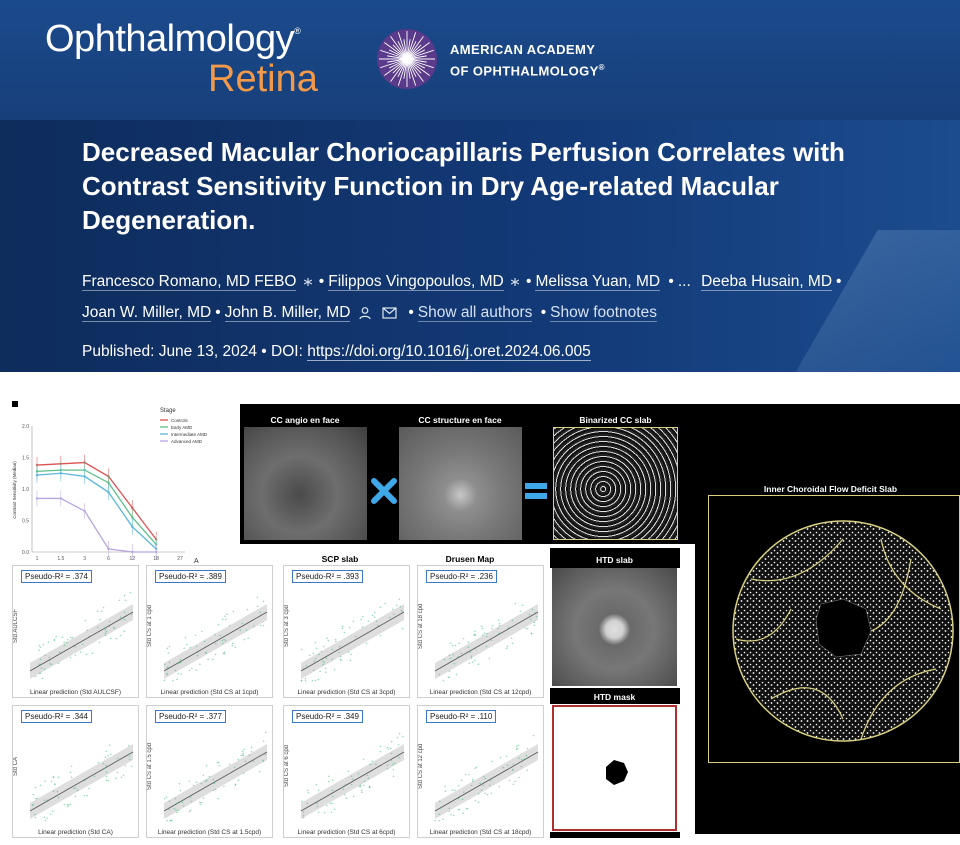 The image size is (960, 845). Describe the element at coordinates (416, 282) in the screenshot. I see `author-link: Filippos Vingopoulos, MD` at that location.